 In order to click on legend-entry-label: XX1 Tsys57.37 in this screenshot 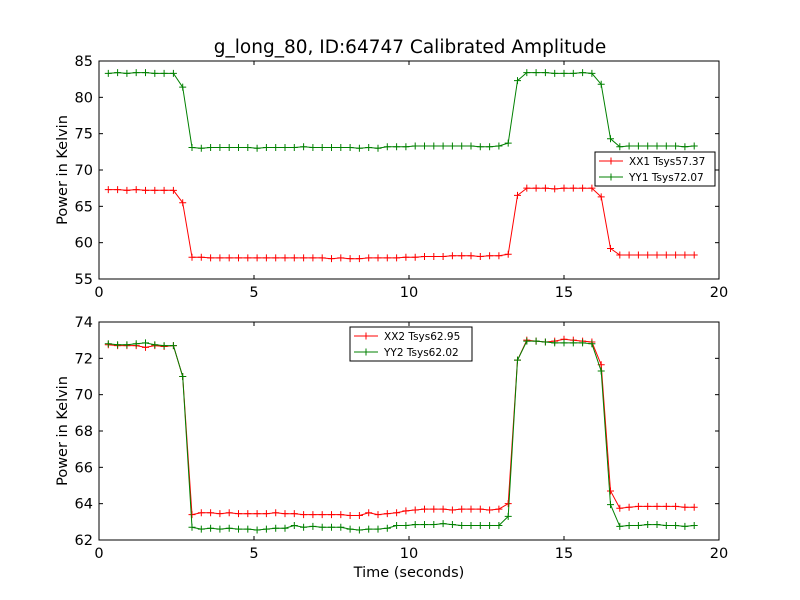, I will do `click(667, 162)`.